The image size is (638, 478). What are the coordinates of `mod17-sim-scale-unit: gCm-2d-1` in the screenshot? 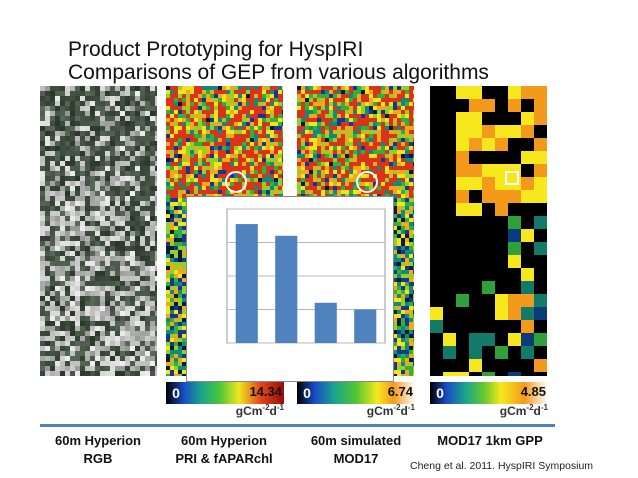 It's located at (356, 410).